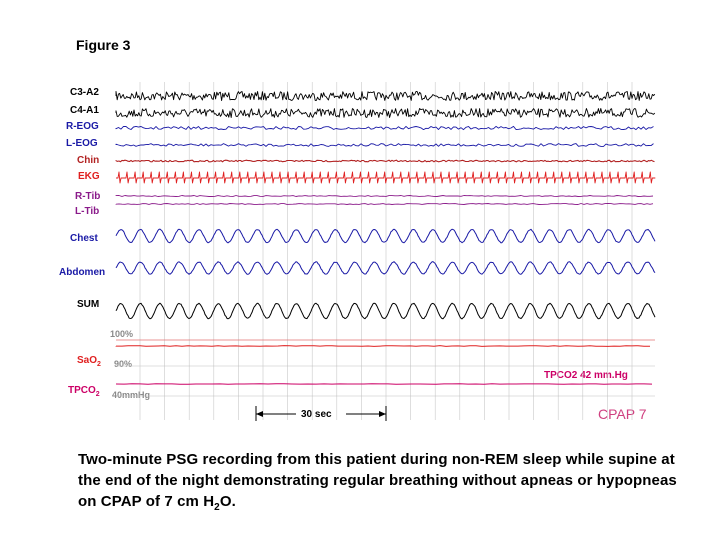  Describe the element at coordinates (385, 161) in the screenshot. I see `chin-emg-trace` at that location.